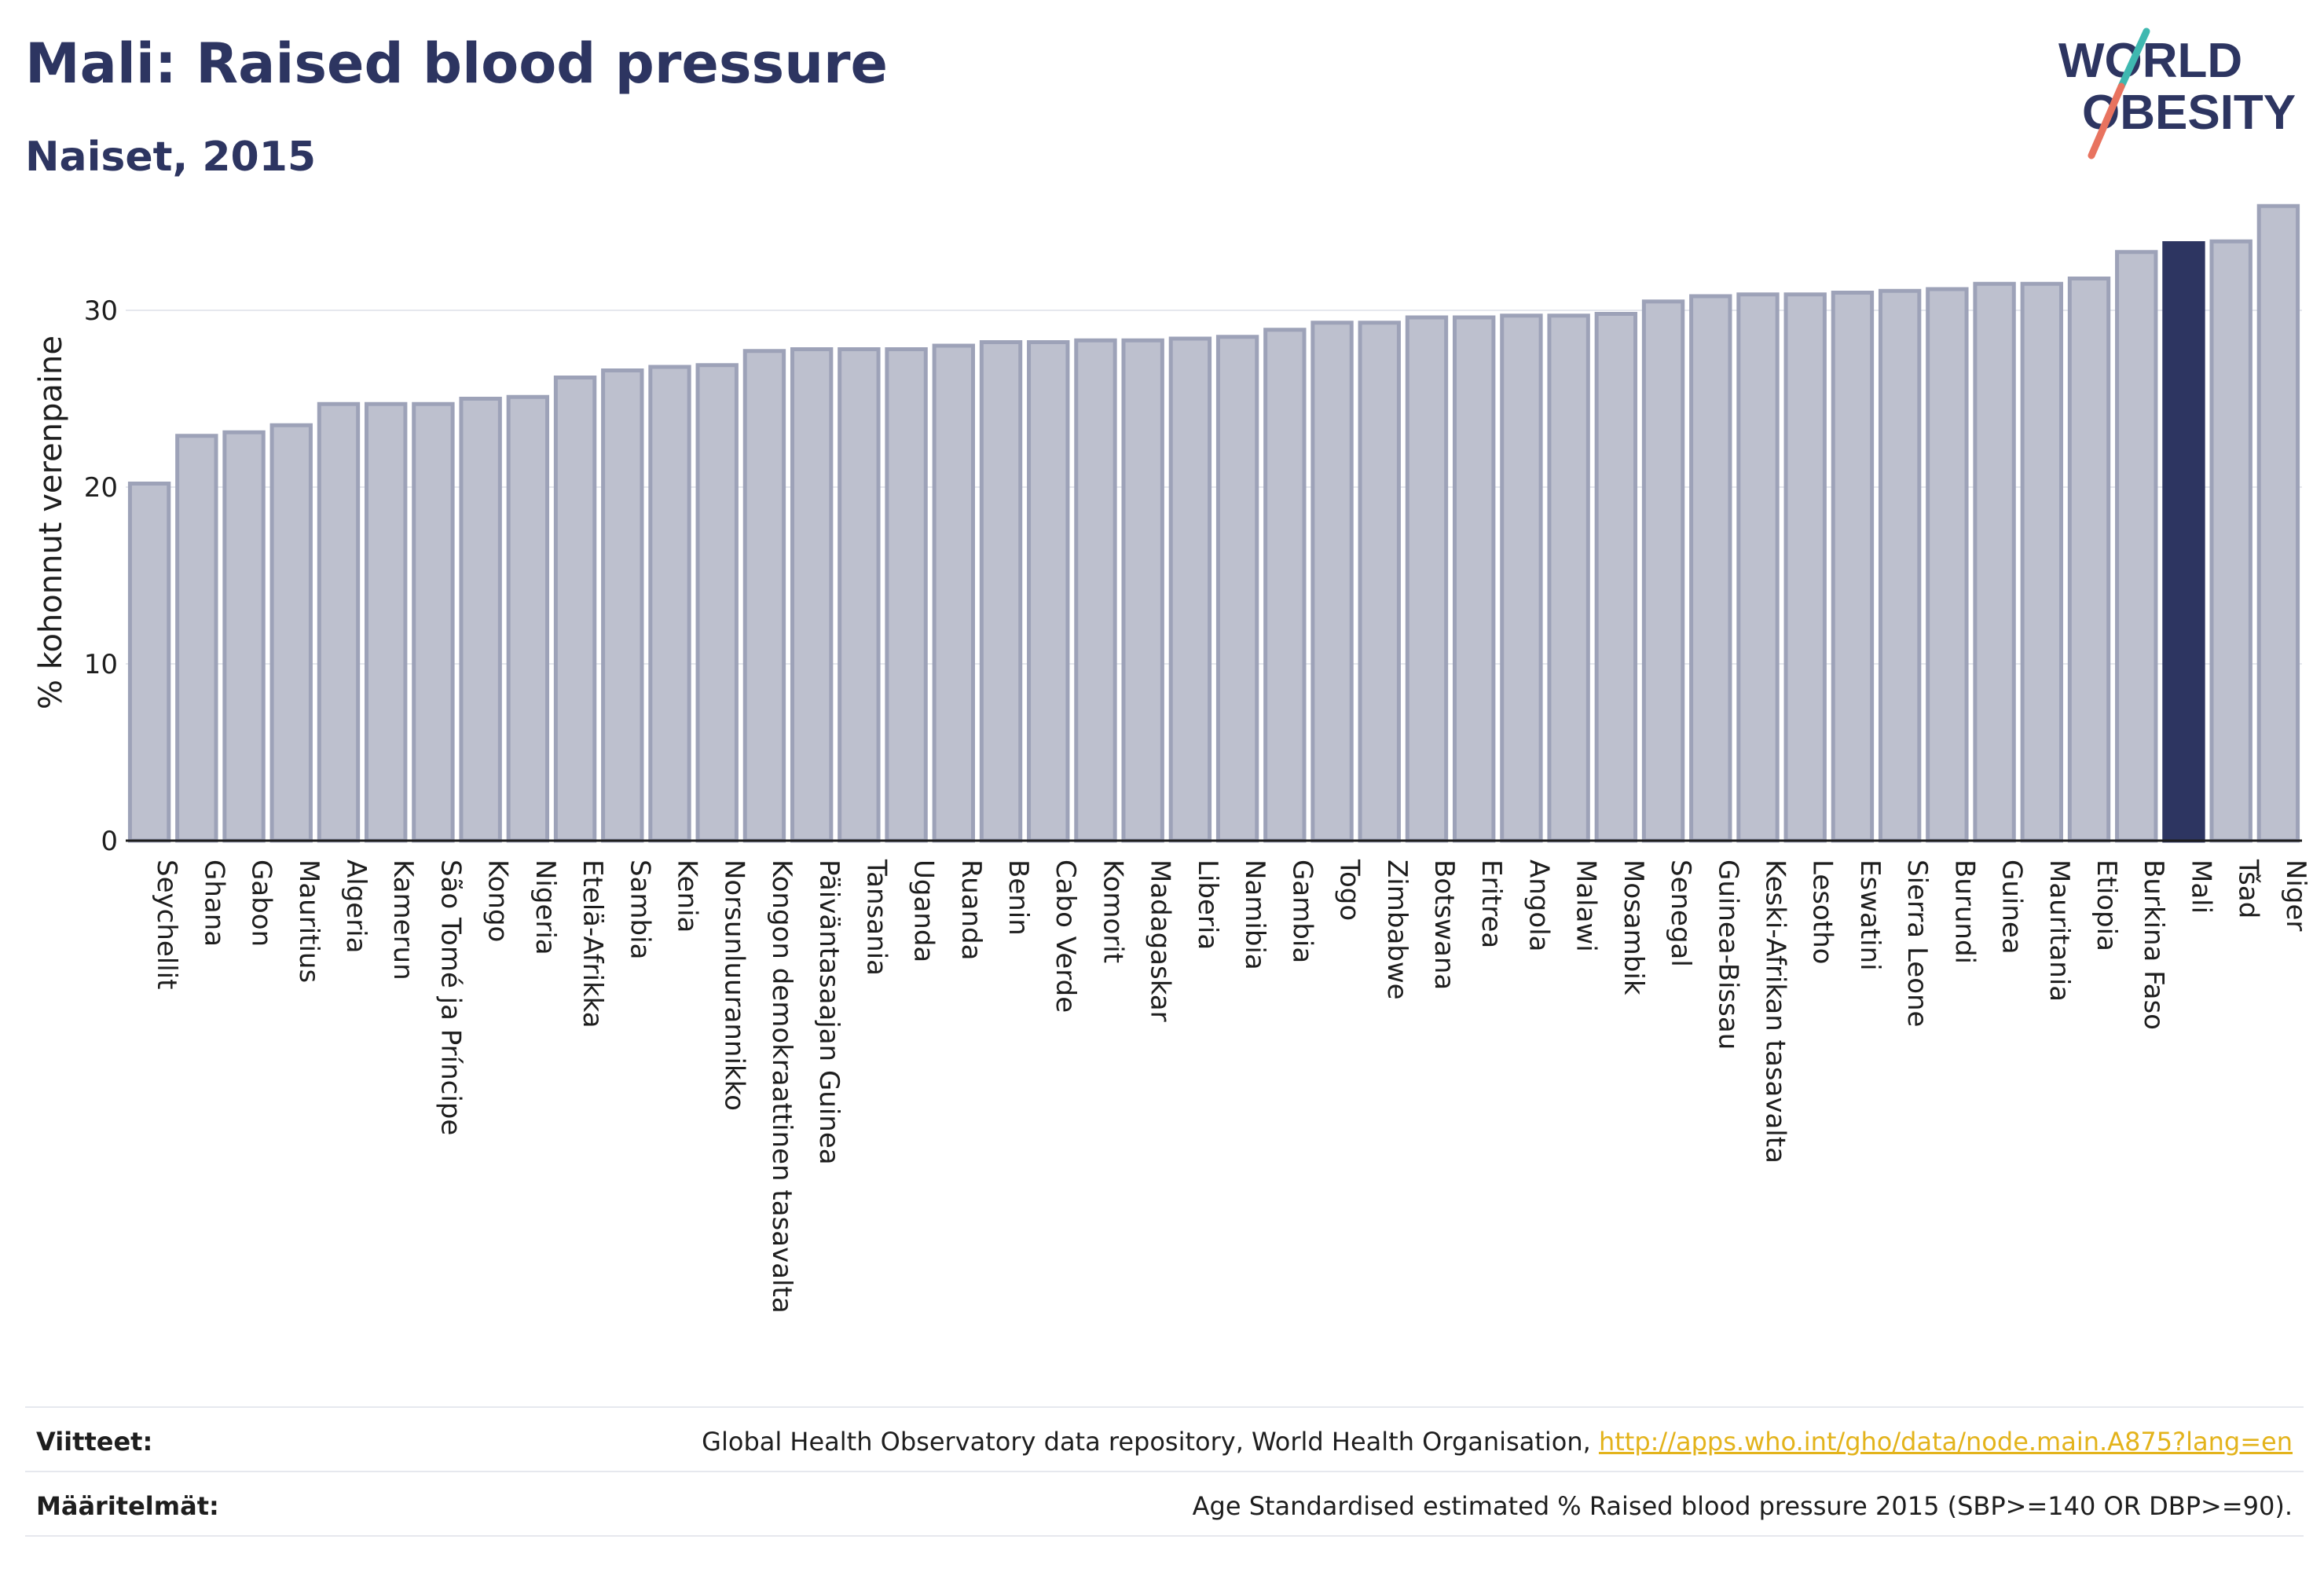 The height and width of the screenshot is (1576, 2324). What do you see at coordinates (734, 985) in the screenshot?
I see `x-tick-label: Norsunluurannikko` at bounding box center [734, 985].